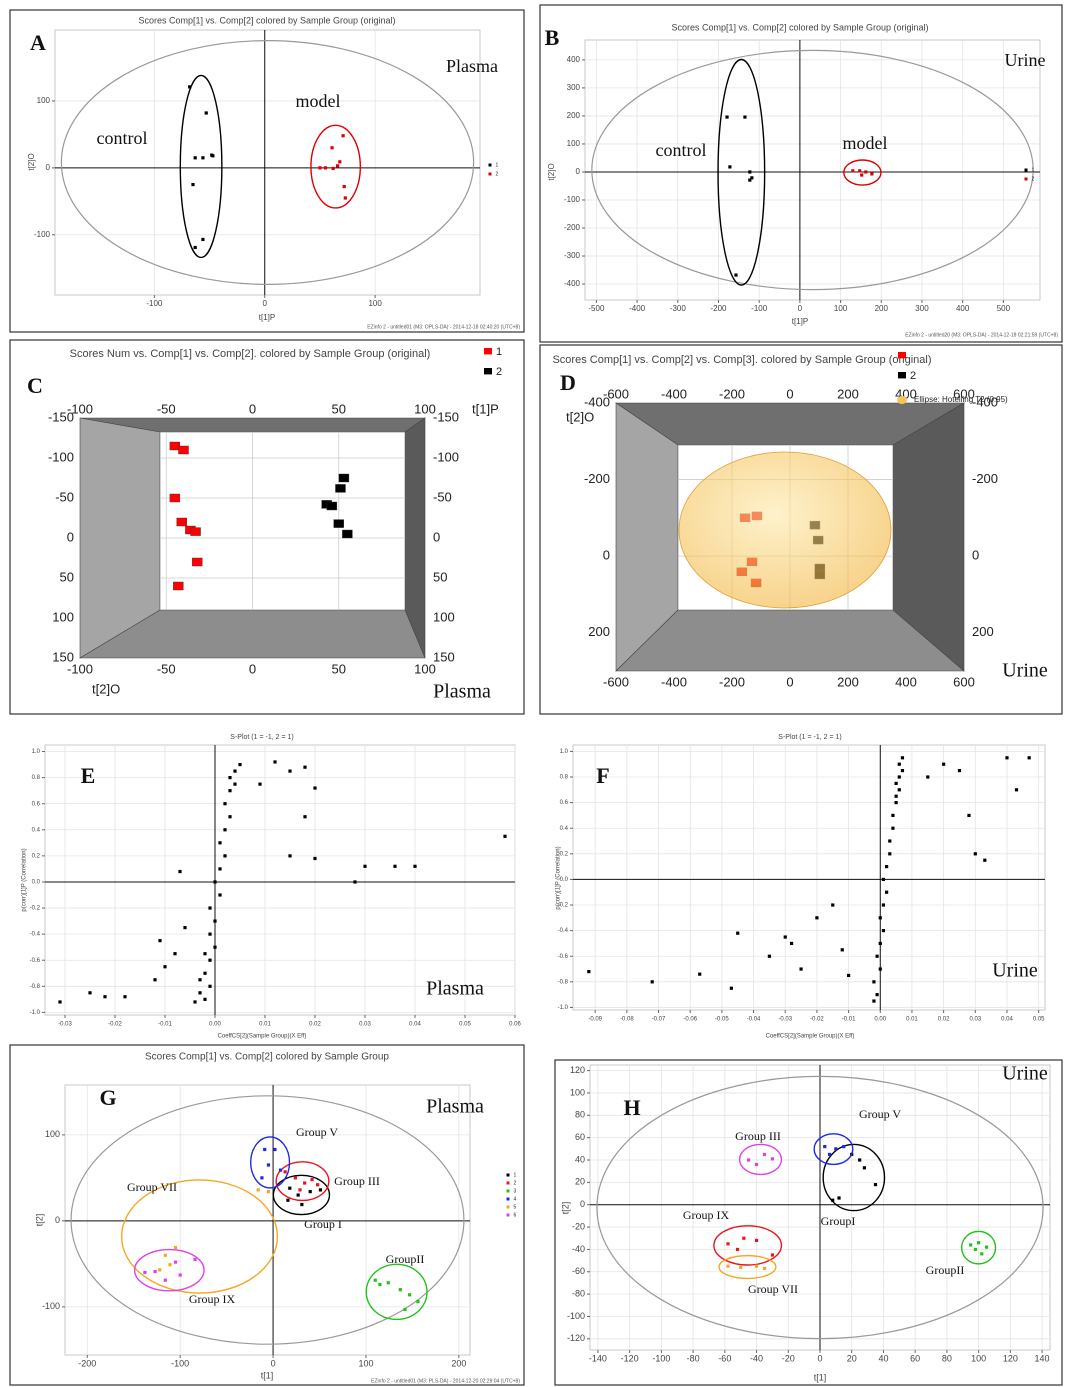 Image resolution: width=1068 pixels, height=1387 pixels. What do you see at coordinates (552, 37) in the screenshot?
I see `panel-letter: B` at bounding box center [552, 37].